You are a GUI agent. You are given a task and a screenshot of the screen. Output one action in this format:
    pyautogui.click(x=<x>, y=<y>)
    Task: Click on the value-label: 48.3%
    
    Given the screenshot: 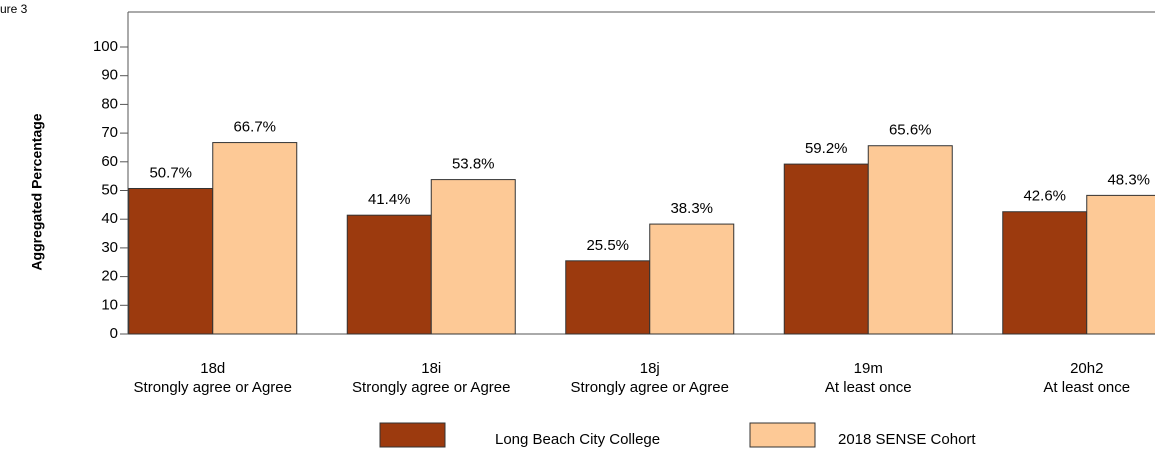 What is the action you would take?
    pyautogui.click(x=1128, y=179)
    